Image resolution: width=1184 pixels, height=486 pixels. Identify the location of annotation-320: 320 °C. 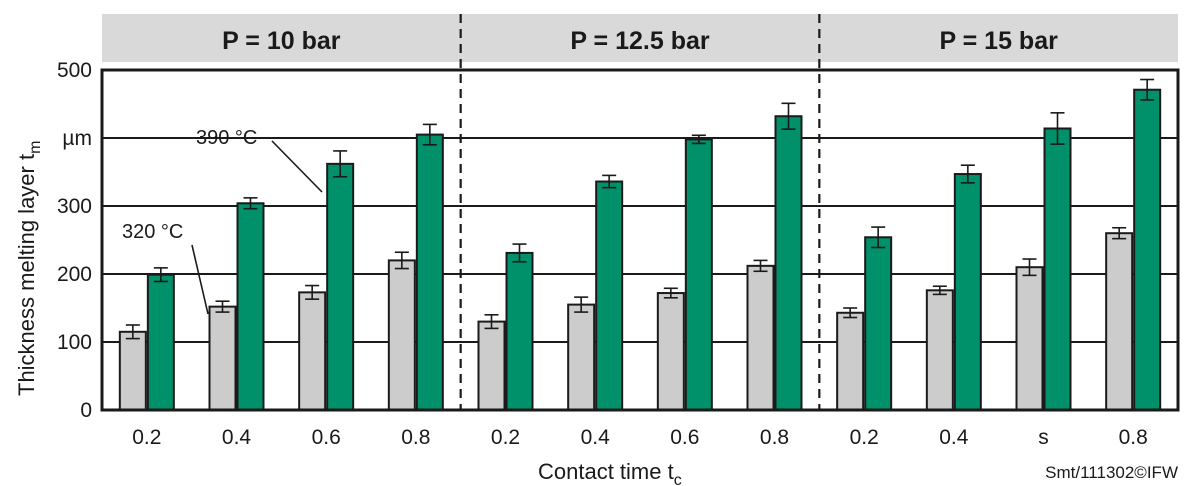
(152, 232).